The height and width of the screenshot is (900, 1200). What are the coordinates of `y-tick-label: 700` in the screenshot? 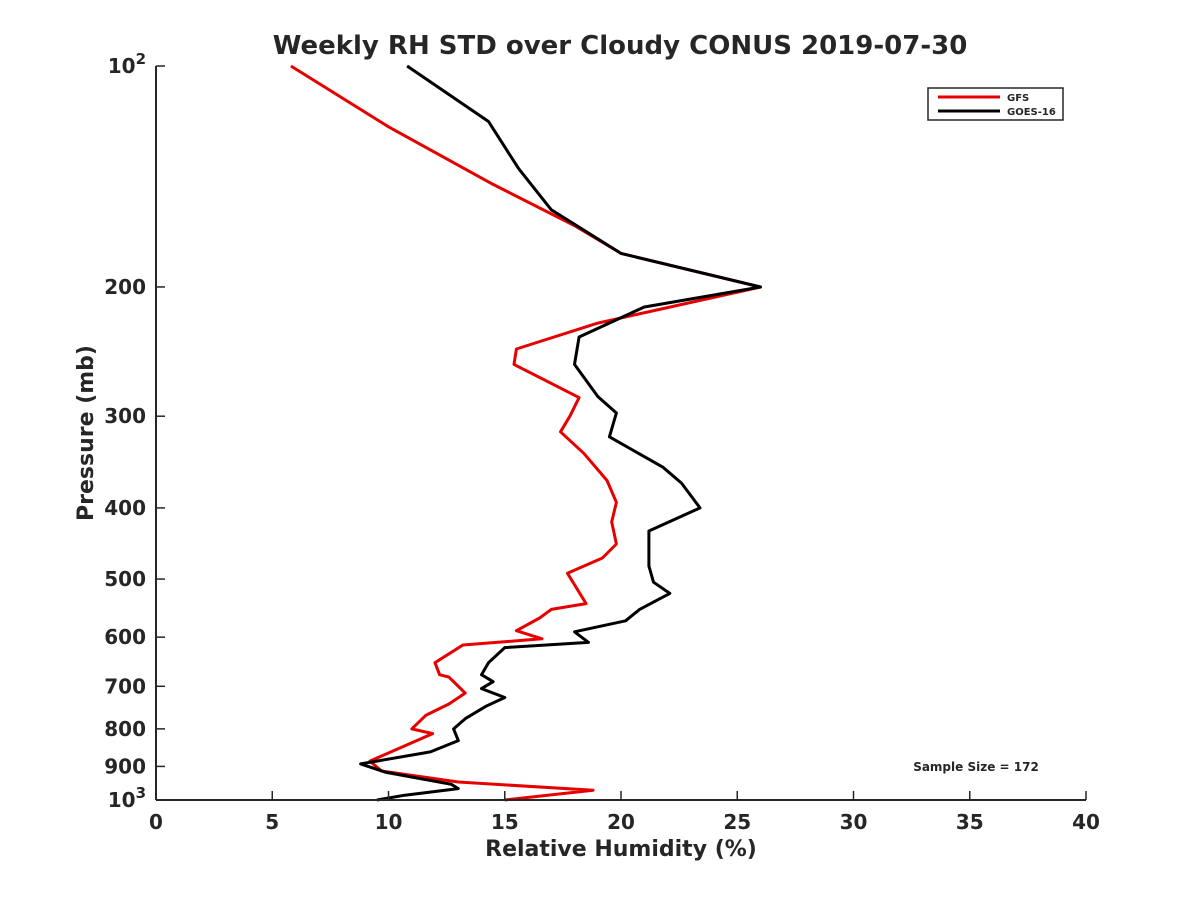 It's located at (125, 686).